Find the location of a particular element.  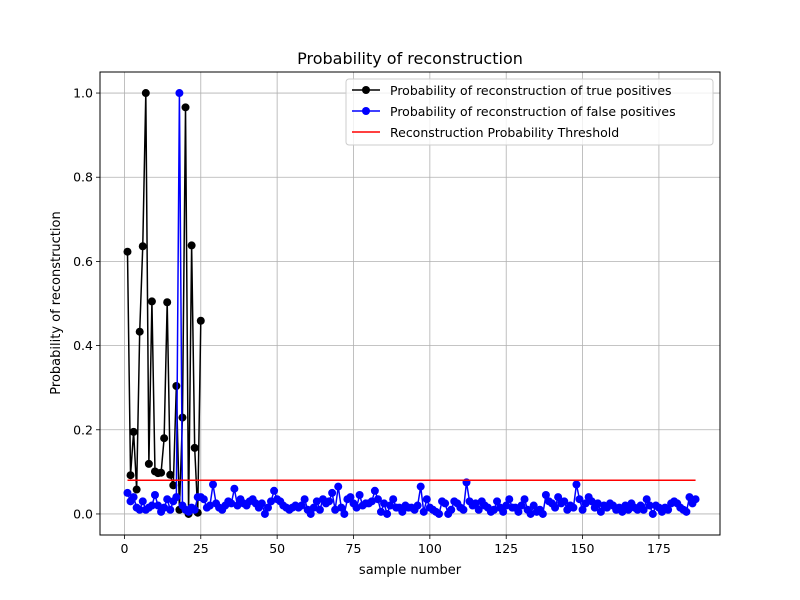

x-tick-label: 0 is located at coordinates (124, 548).